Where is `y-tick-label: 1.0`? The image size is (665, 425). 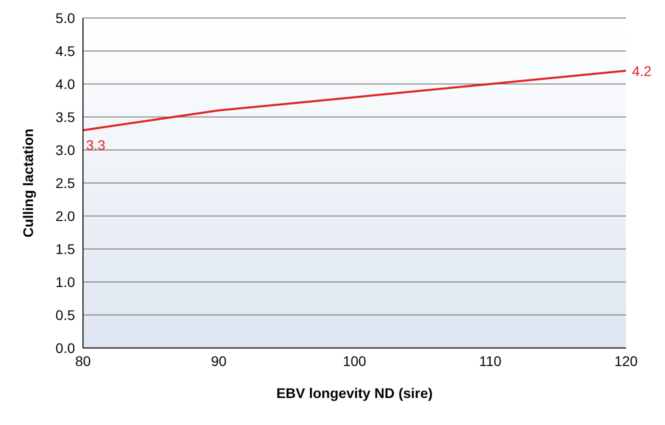
y-tick-label: 1.0 is located at coordinates (66, 282).